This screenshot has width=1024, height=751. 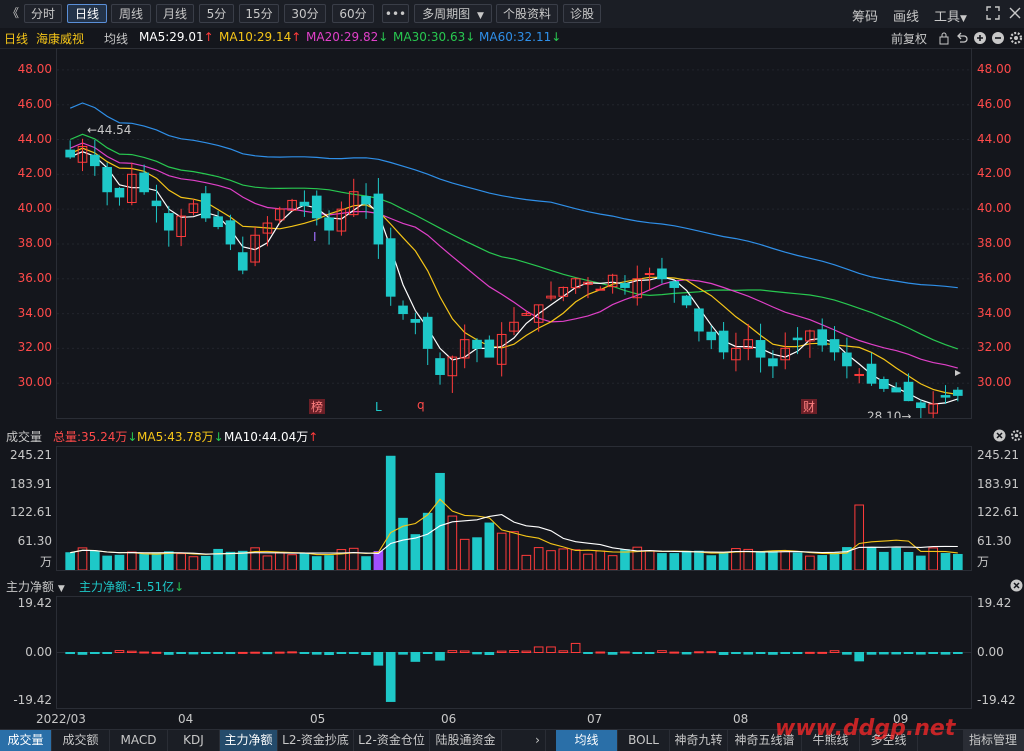 What do you see at coordinates (1015, 13) in the screenshot?
I see `close-icon` at bounding box center [1015, 13].